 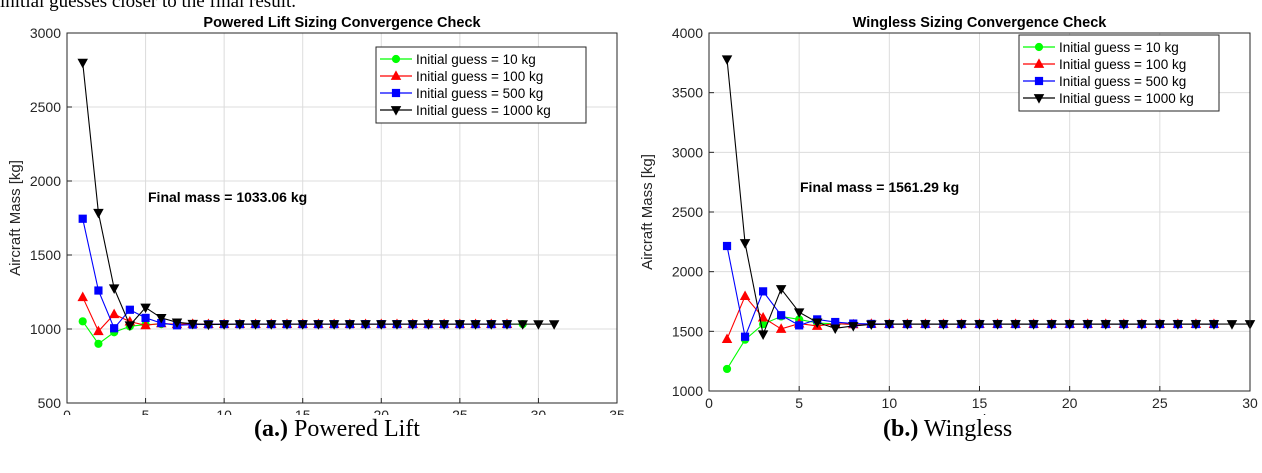 I want to click on figure-caption-a: (a.) Powered Lift, so click(x=337, y=429).